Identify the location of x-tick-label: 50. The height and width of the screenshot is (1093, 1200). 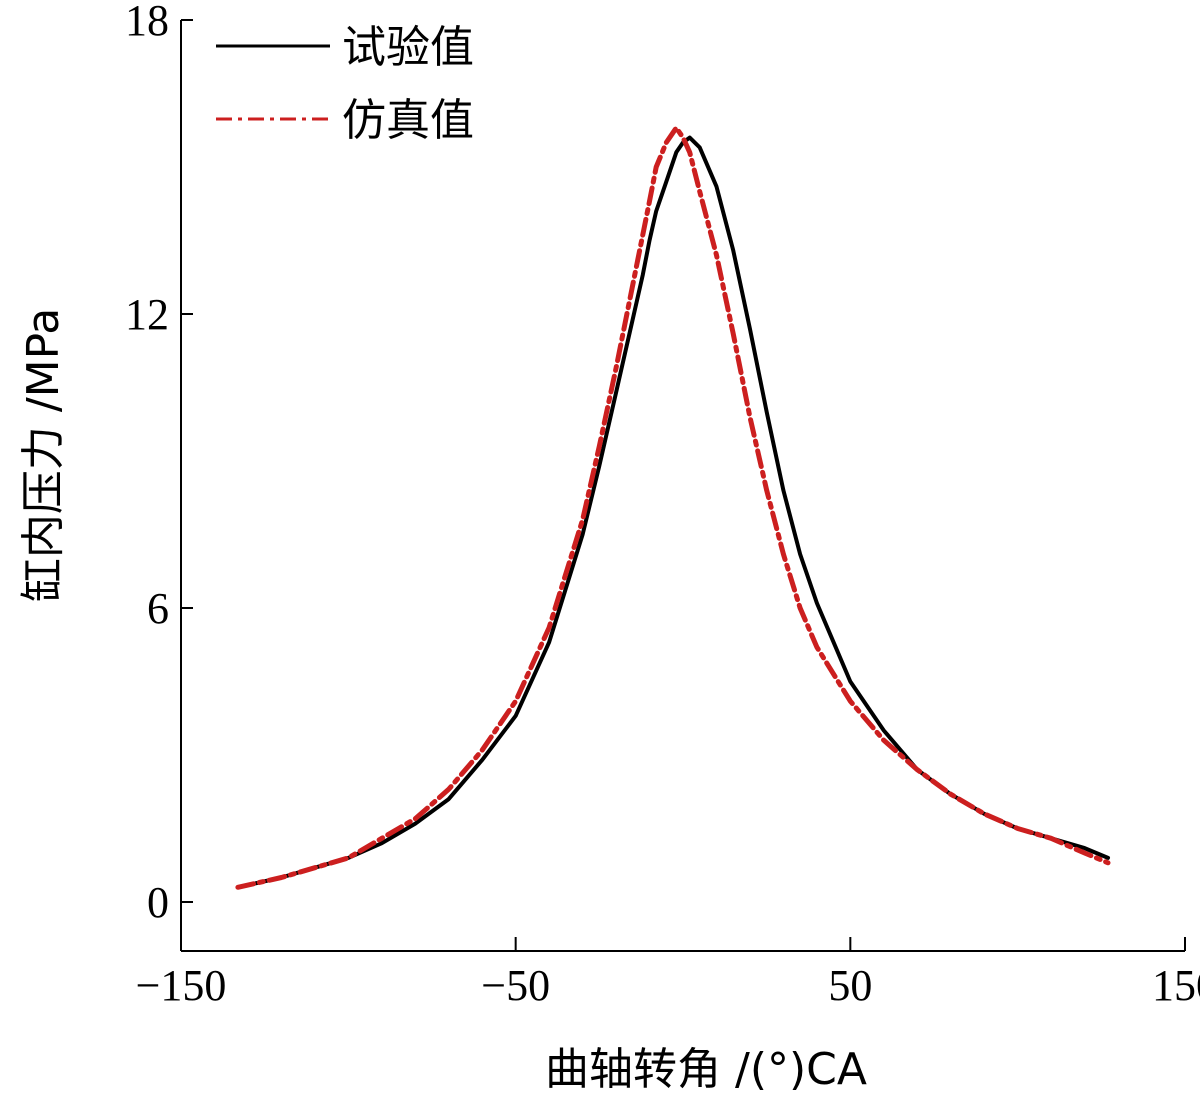
(850, 985).